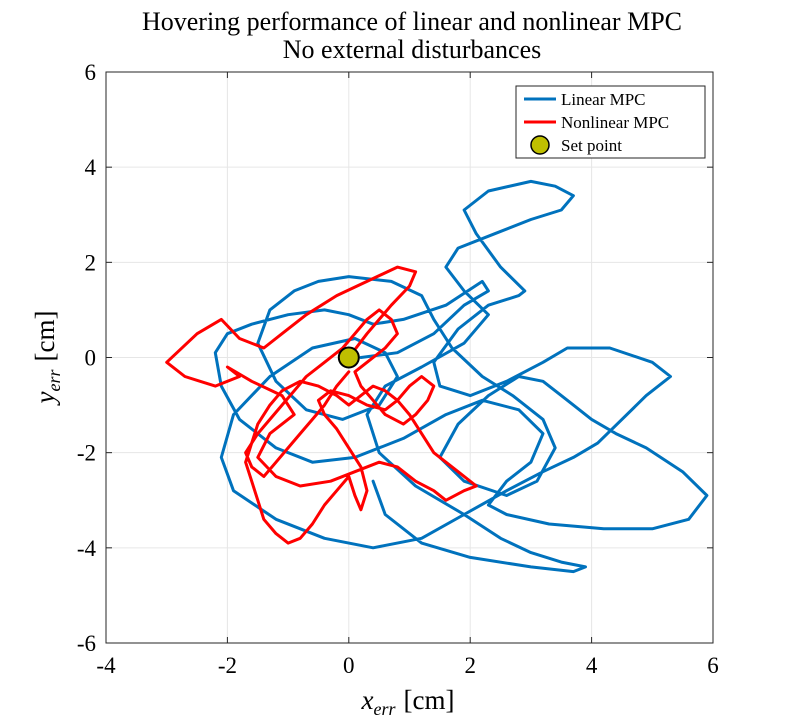  I want to click on x-axis-label: xerr [cm], so click(408, 702).